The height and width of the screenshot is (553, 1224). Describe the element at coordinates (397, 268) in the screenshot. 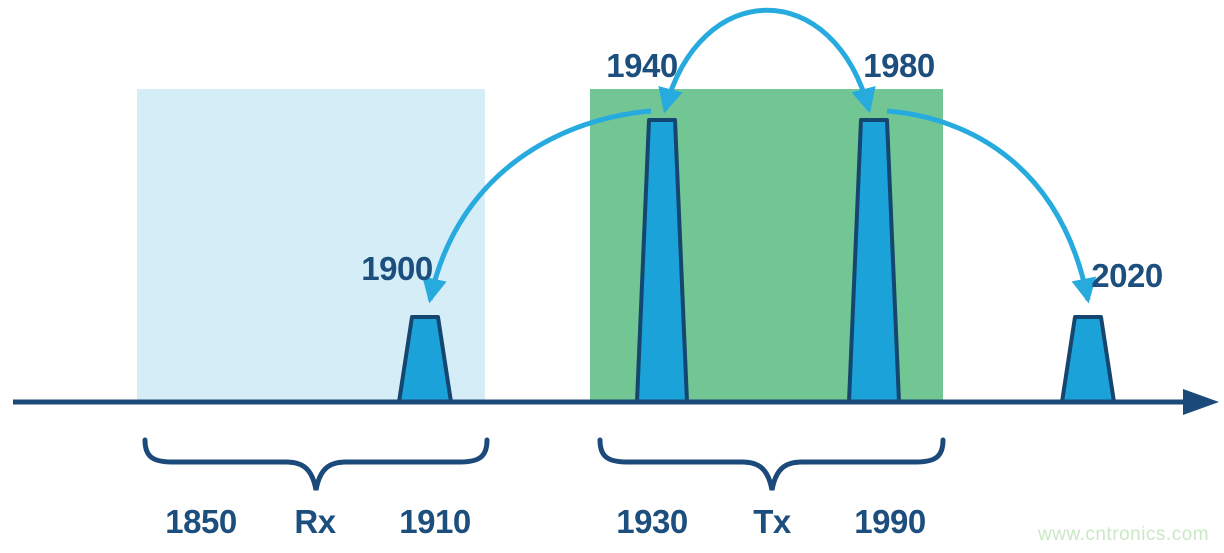

I see `label-frequency-1900: 1900` at that location.